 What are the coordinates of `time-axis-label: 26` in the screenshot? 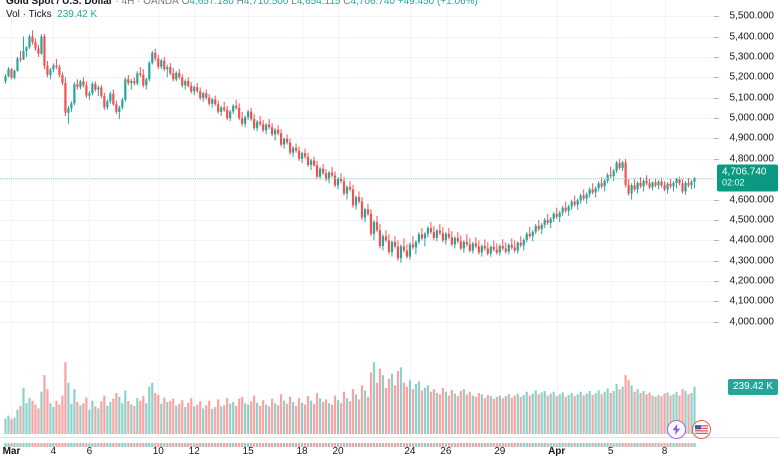 It's located at (446, 451).